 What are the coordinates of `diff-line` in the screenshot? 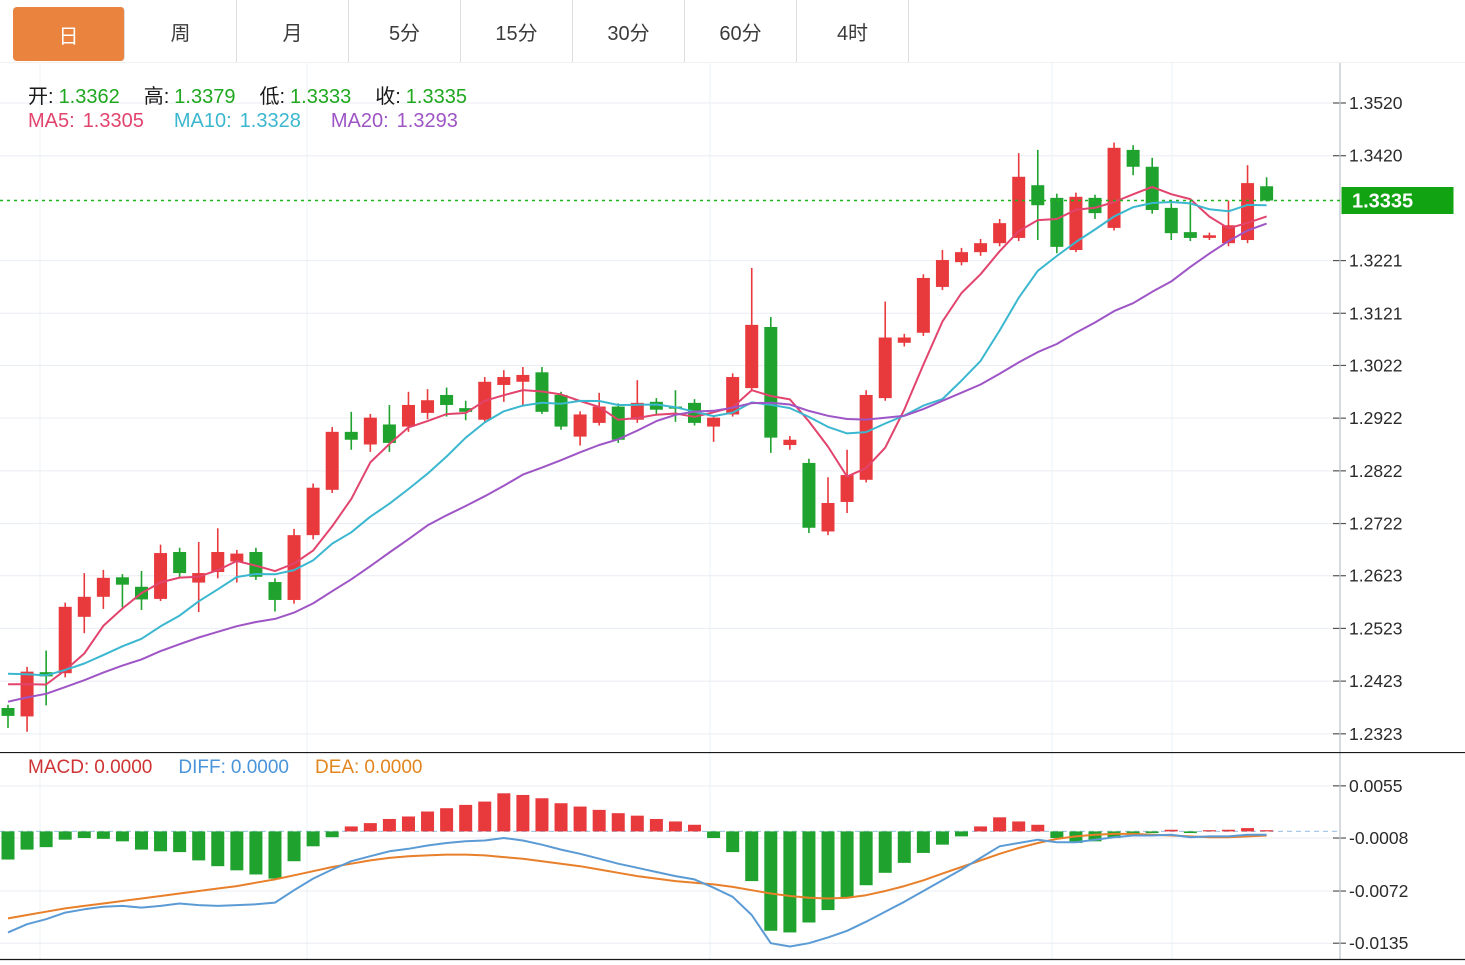 It's located at (637, 890).